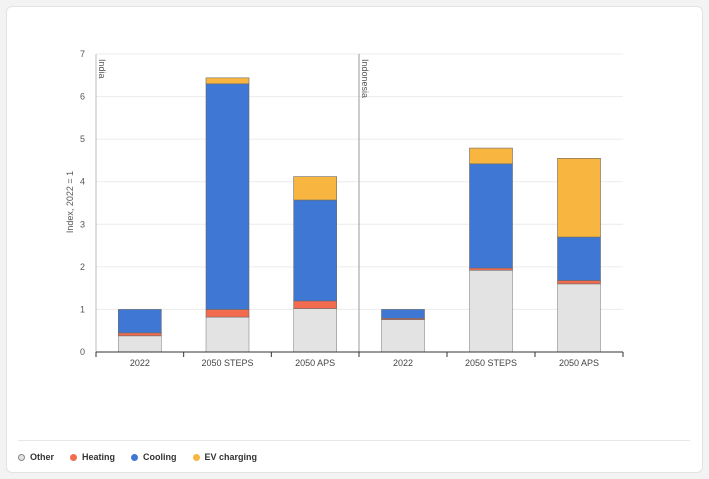 The height and width of the screenshot is (479, 709). I want to click on y-tick-label: 2, so click(82, 267).